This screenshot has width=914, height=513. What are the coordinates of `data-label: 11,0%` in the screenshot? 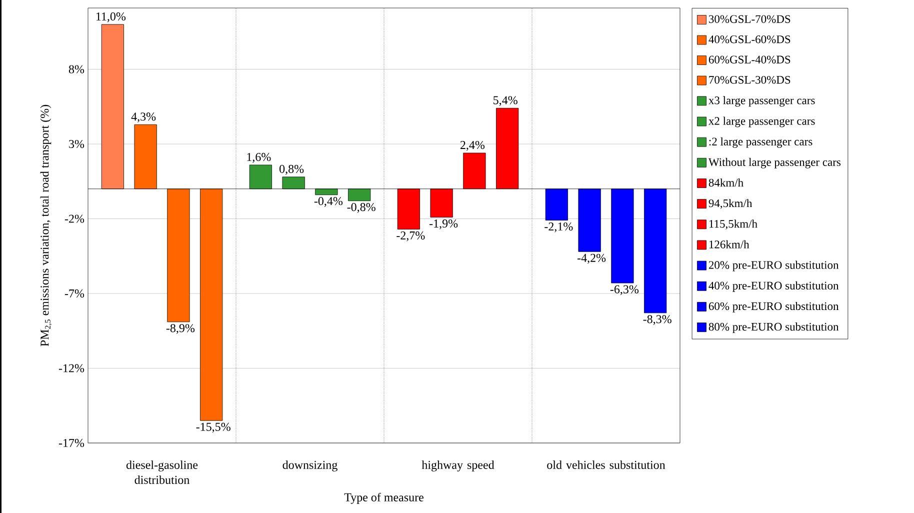 It's located at (111, 17).